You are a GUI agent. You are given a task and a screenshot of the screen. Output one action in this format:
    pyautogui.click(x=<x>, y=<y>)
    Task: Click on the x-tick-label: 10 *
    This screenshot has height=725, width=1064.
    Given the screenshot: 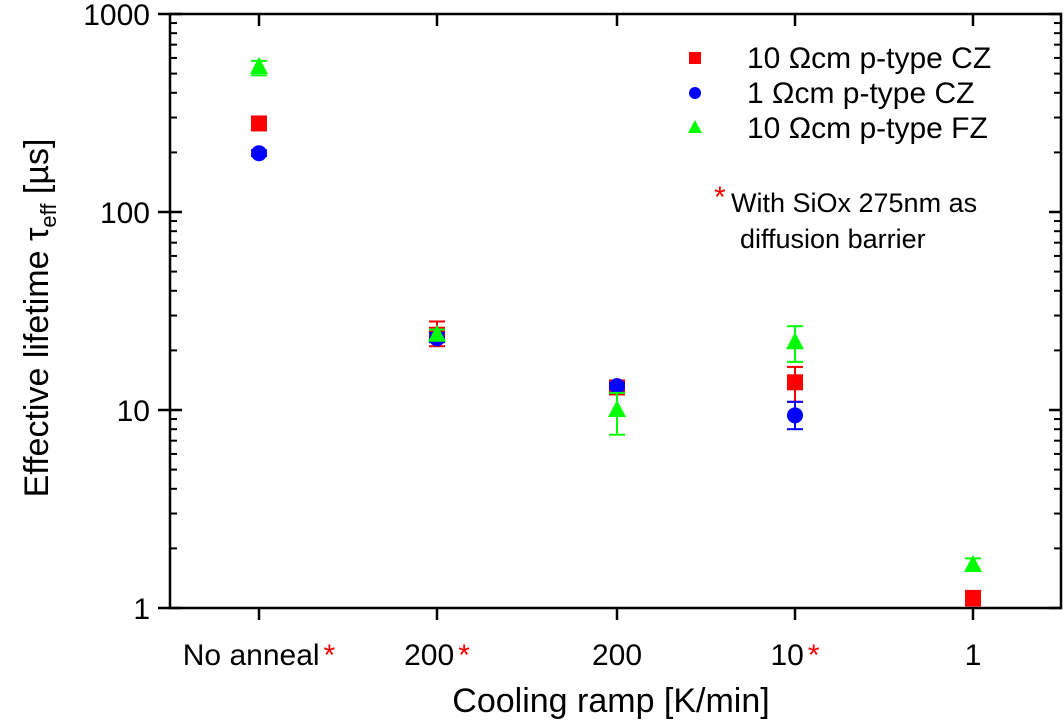 What is the action you would take?
    pyautogui.click(x=794, y=655)
    